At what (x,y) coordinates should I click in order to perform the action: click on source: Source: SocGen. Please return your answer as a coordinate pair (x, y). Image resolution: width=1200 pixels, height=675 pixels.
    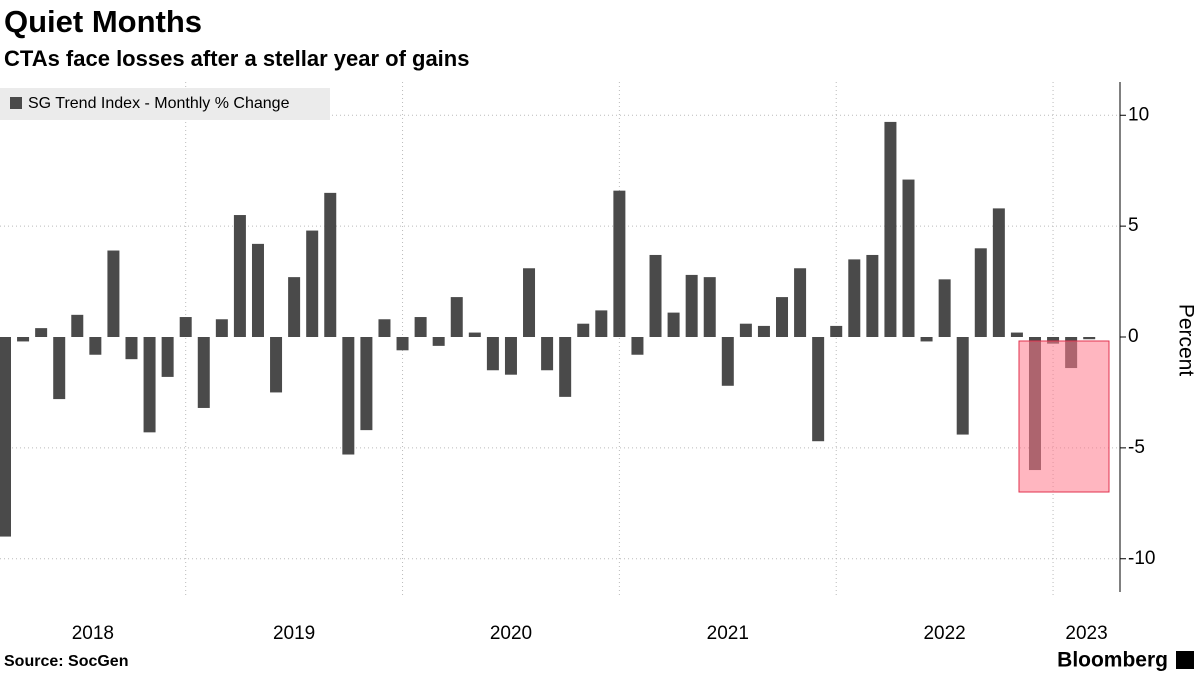
    Looking at the image, I should click on (66, 661).